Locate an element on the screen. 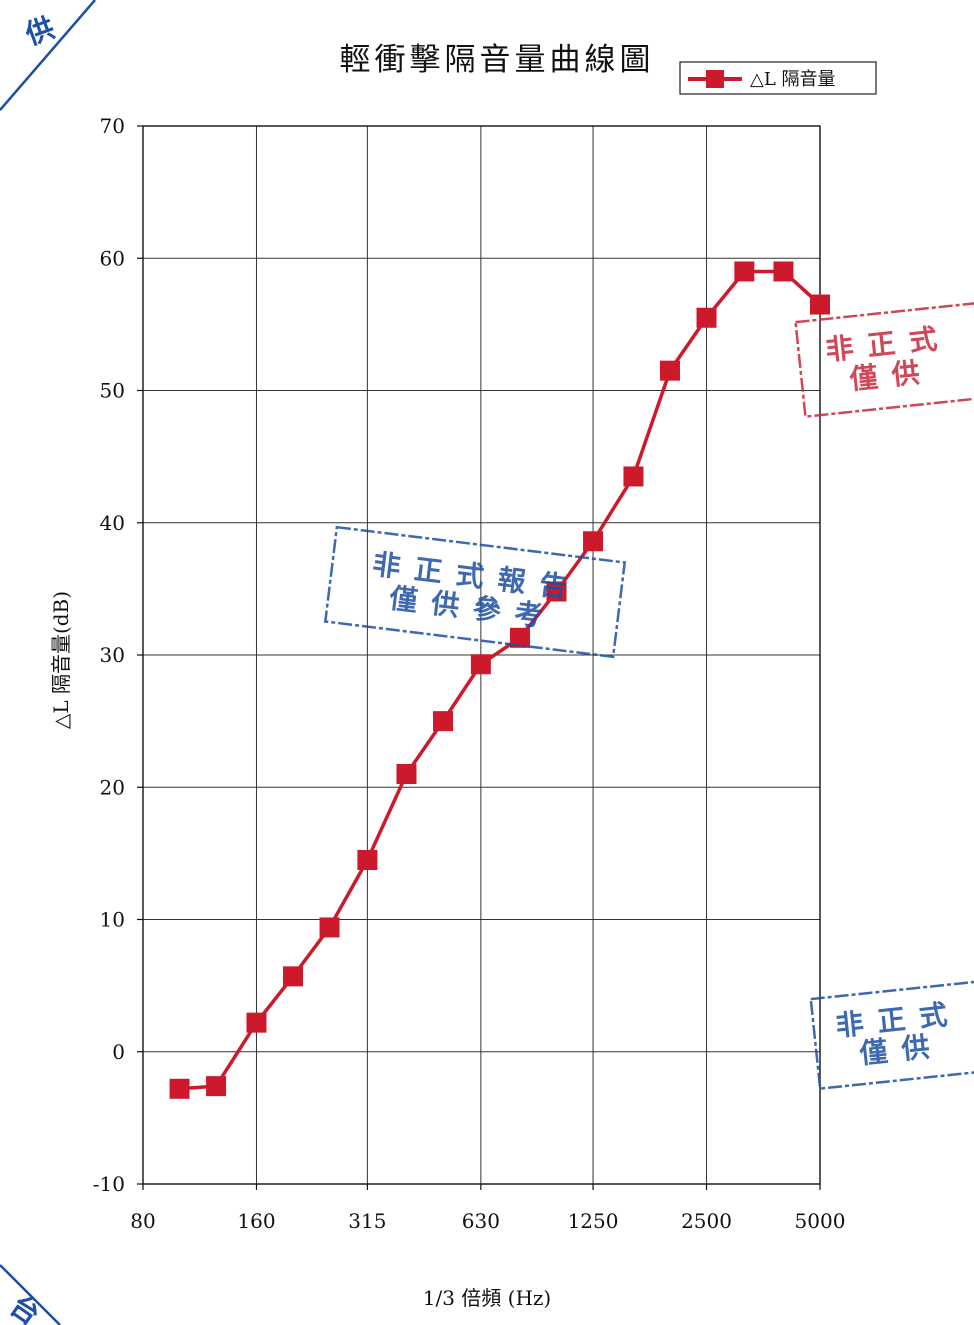 Image resolution: width=974 pixels, height=1325 pixels. stamp-right-upper-border is located at coordinates (884, 360).